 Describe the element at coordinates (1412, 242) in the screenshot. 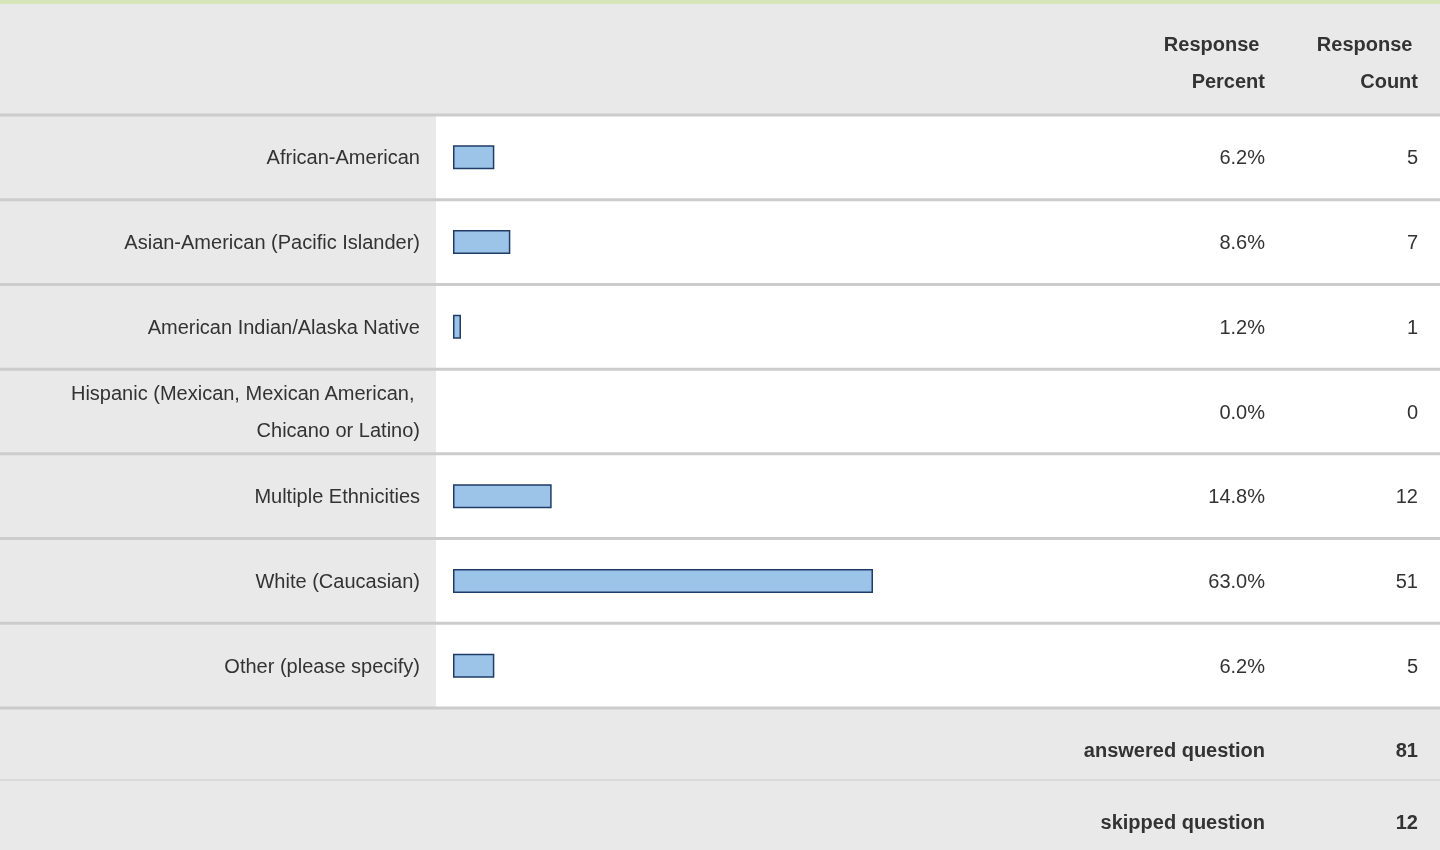

I see `text: 7` at that location.